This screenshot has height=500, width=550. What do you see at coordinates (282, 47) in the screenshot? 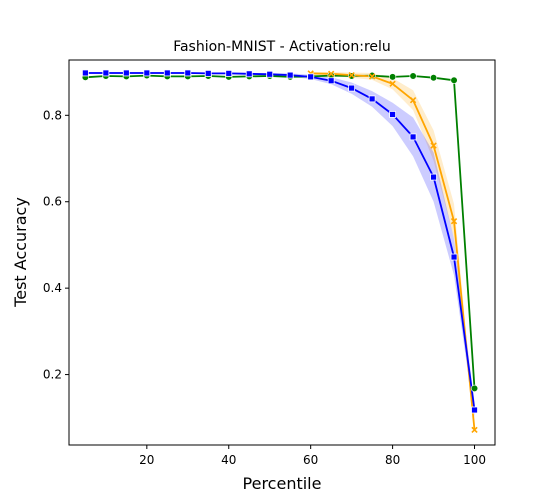
I see `chart-title: Fashion-MNIST - Activation:relu` at bounding box center [282, 47].